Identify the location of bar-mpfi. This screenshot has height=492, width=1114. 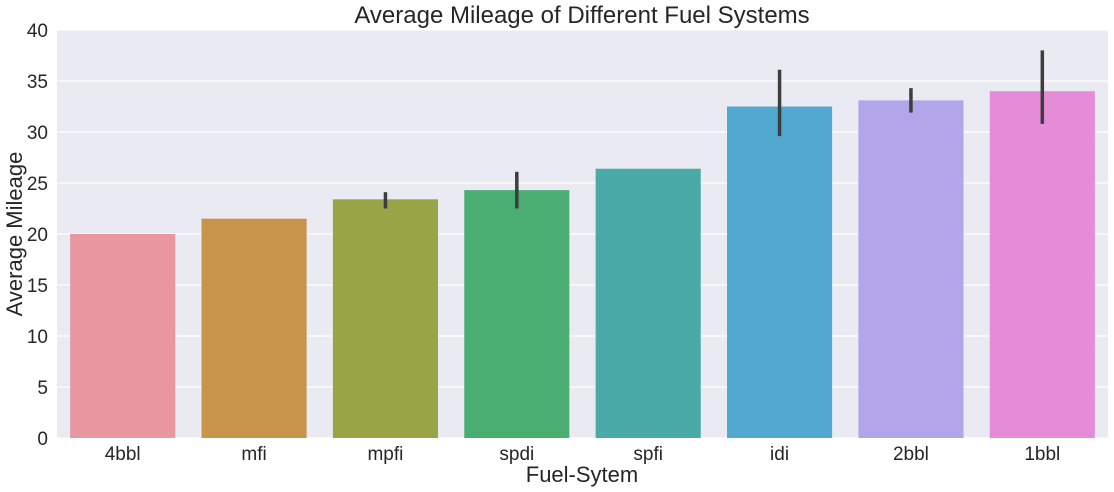
(385, 318).